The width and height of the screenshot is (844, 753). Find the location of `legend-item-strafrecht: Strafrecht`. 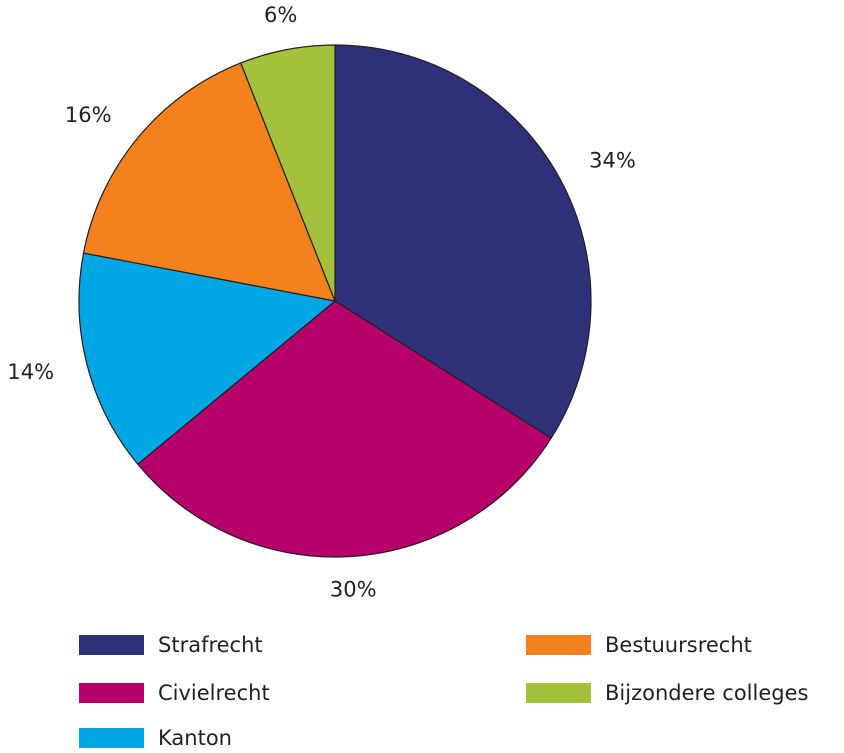

legend-item-strafrecht: Strafrecht is located at coordinates (171, 645).